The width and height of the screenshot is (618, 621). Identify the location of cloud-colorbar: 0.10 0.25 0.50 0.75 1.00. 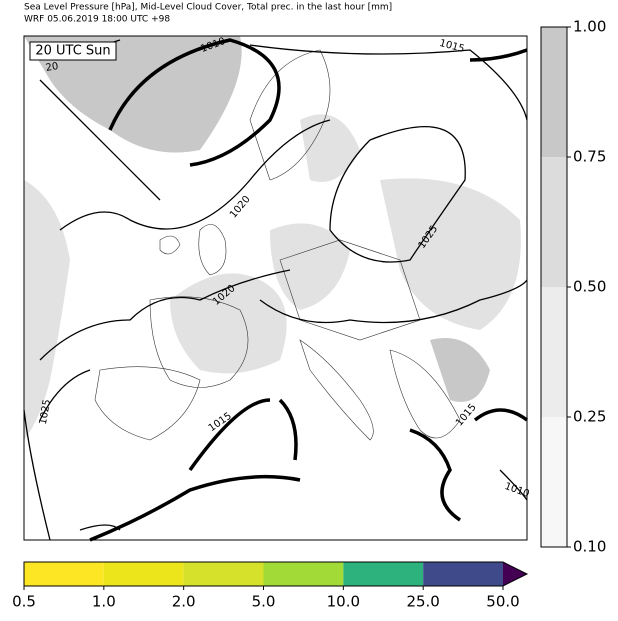
(573, 287).